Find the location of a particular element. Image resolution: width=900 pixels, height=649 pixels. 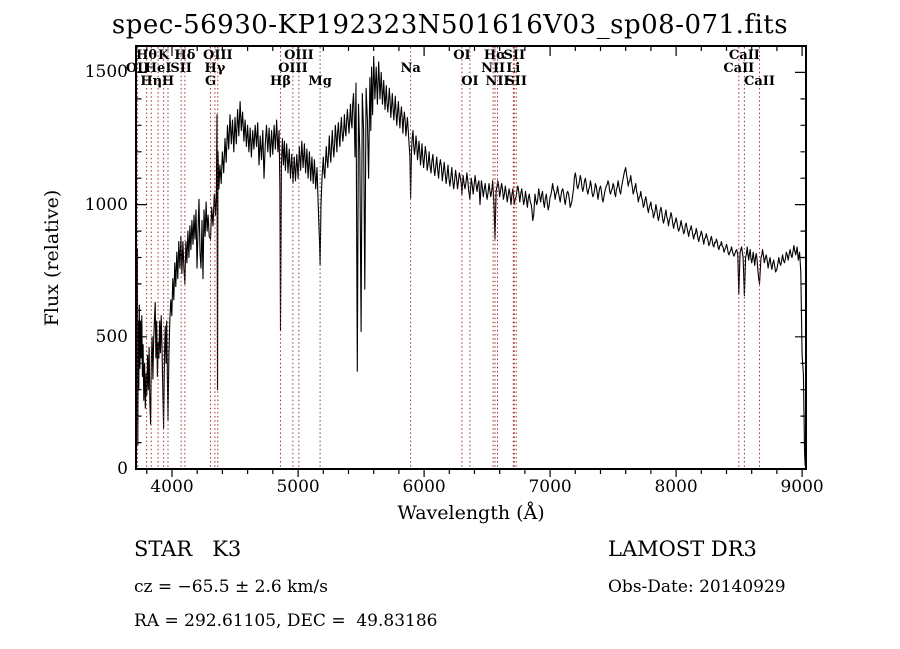

x-tick-label: 9000 is located at coordinates (802, 487).